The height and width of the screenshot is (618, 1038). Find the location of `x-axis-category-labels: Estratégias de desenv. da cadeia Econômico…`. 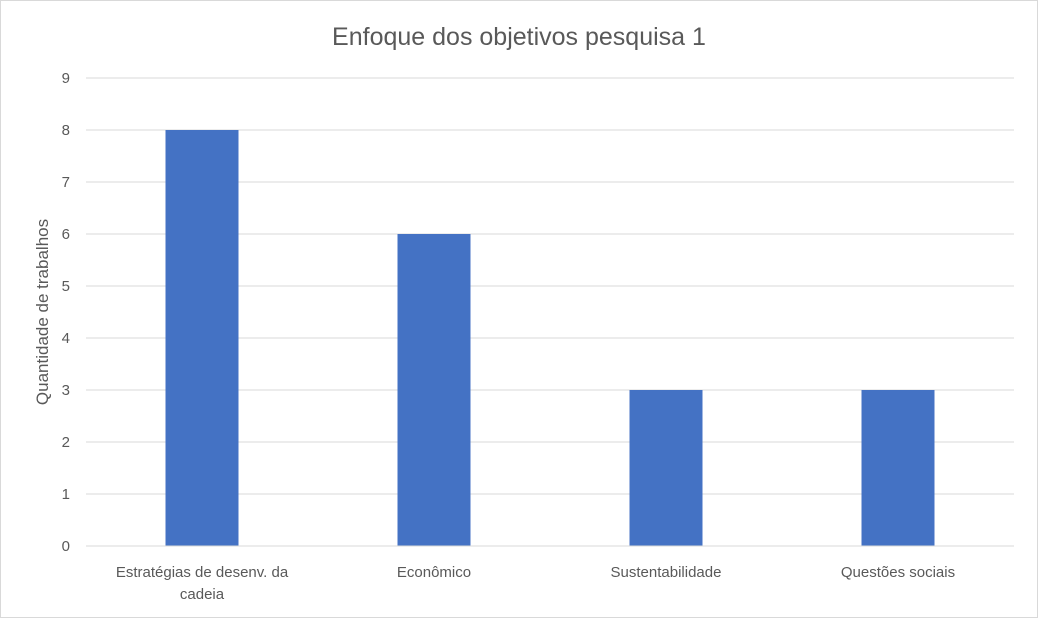

x-axis-category-labels: Estratégias de desenv. da cadeia Econômico… is located at coordinates (535, 583).